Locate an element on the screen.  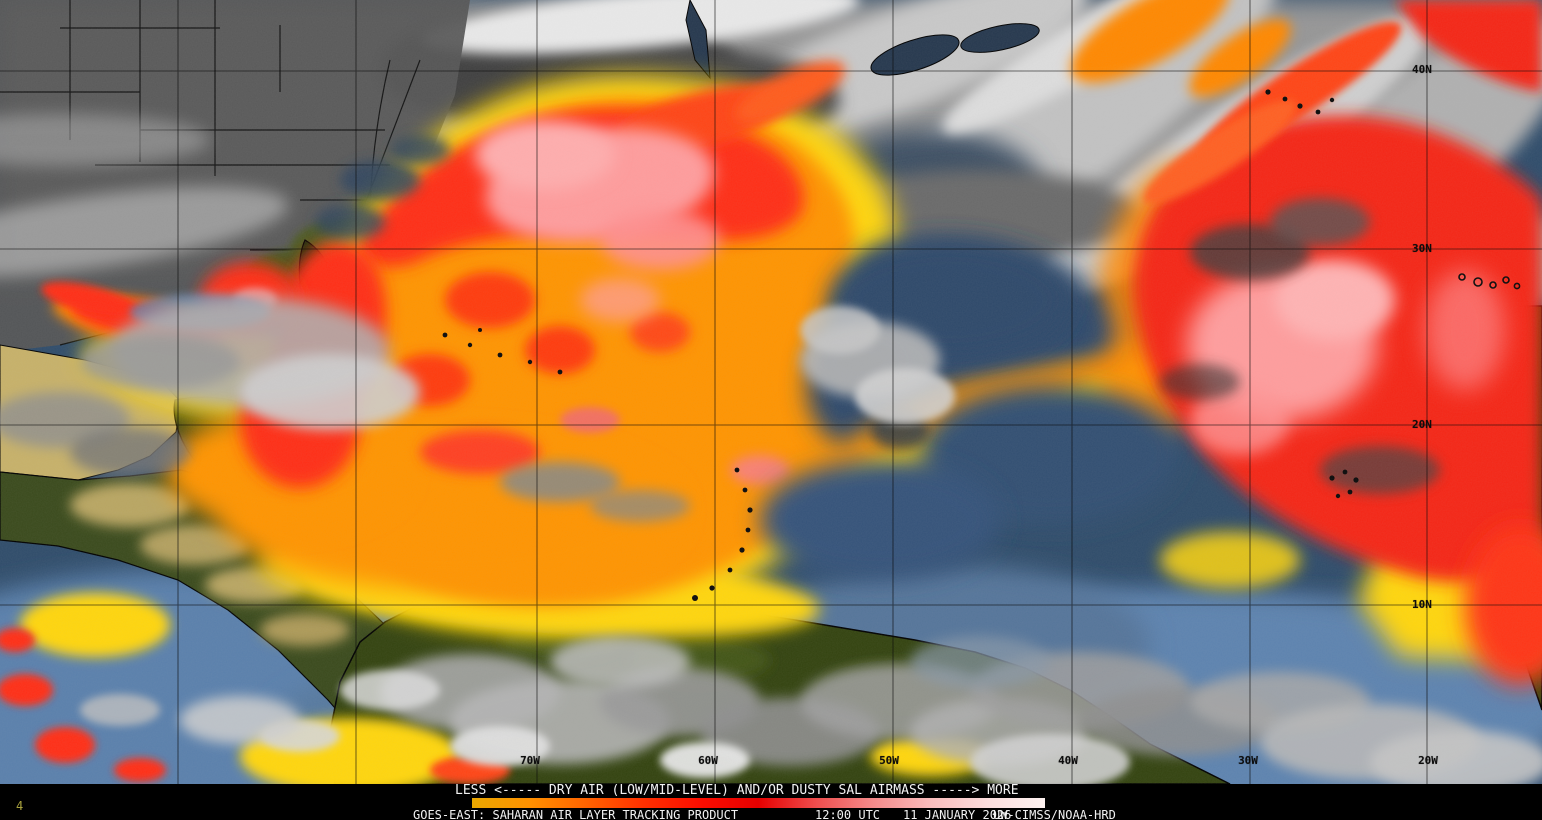
lat-label-30n: 30N is located at coordinates (1422, 248).